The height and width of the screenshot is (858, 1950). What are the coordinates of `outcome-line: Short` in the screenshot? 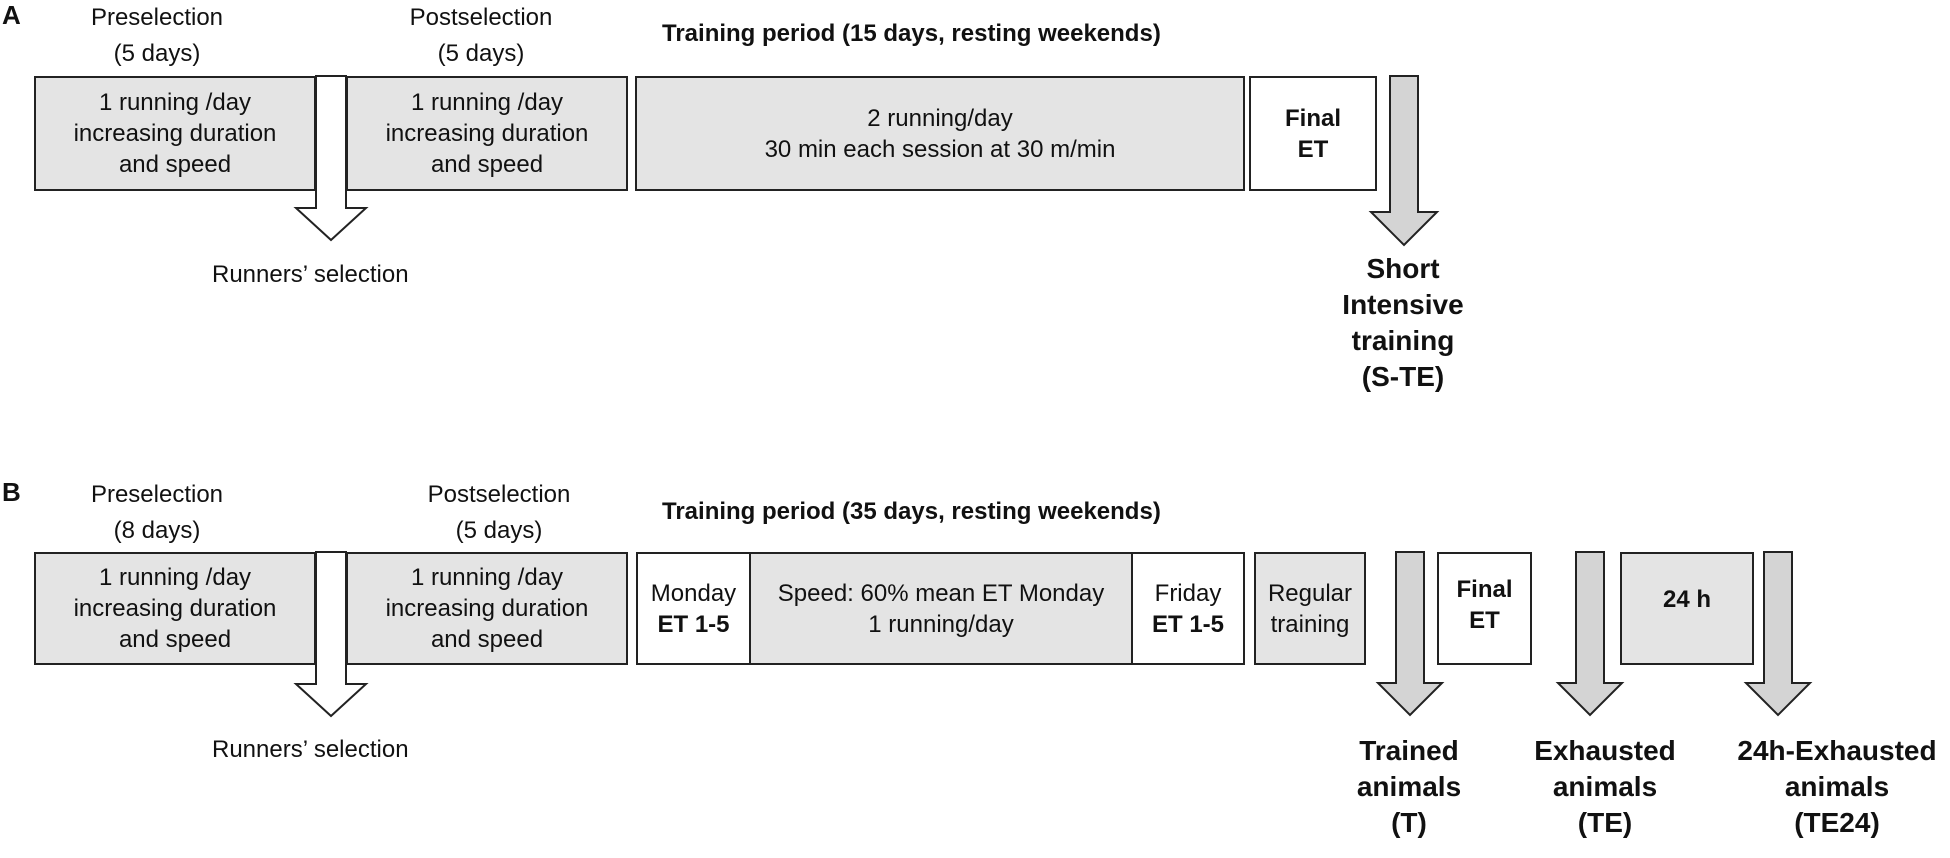 It's located at (1403, 268).